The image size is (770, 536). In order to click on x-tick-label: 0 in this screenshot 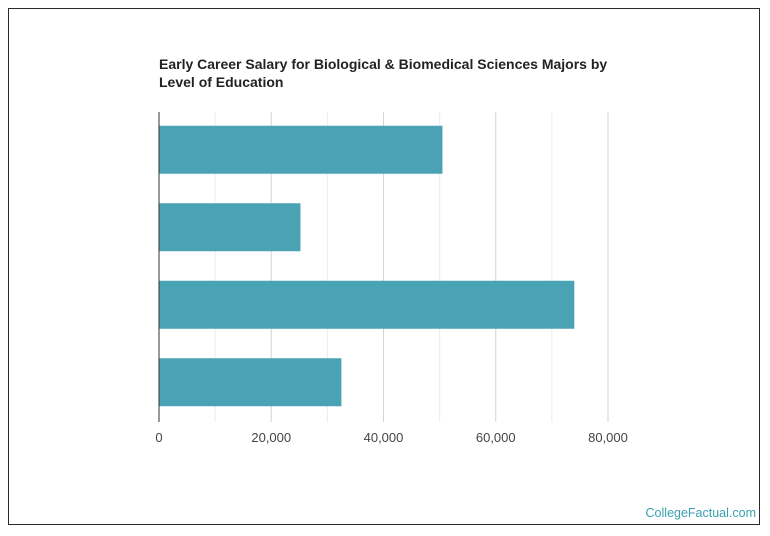, I will do `click(158, 437)`.